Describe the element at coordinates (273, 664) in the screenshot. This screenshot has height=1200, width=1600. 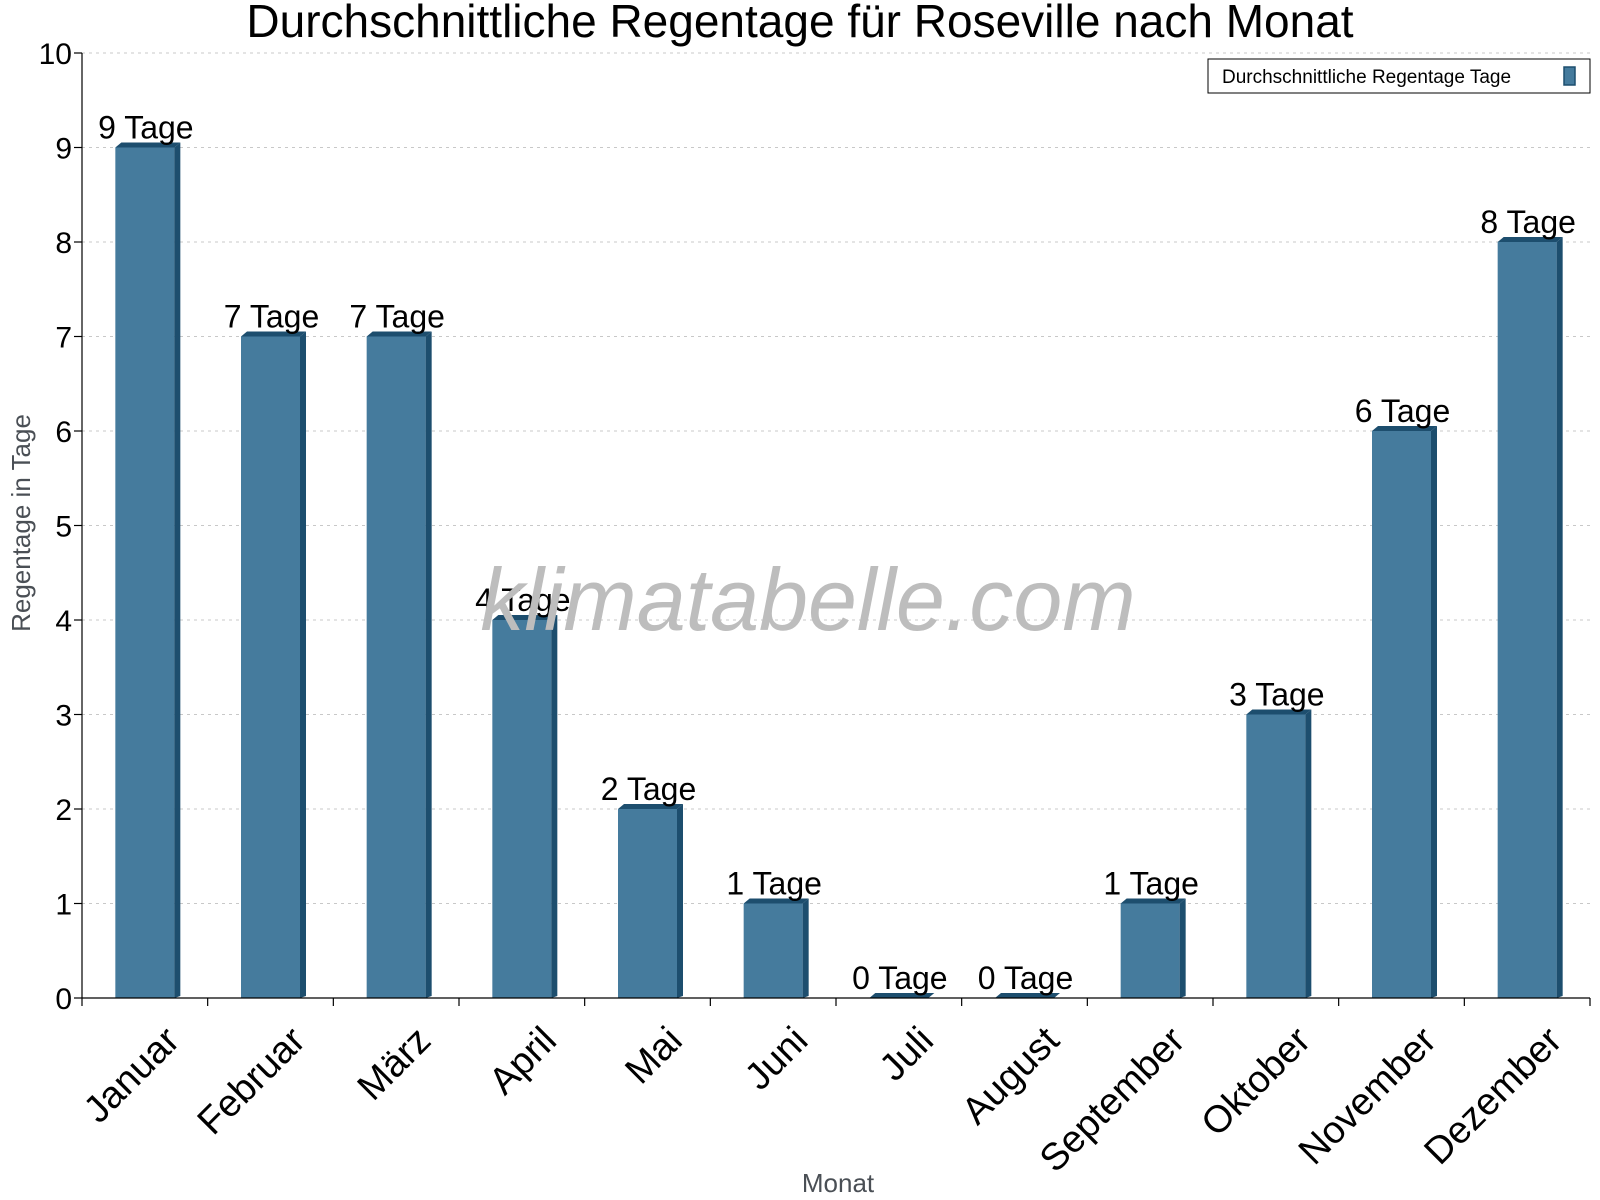
I see `bar-februar` at that location.